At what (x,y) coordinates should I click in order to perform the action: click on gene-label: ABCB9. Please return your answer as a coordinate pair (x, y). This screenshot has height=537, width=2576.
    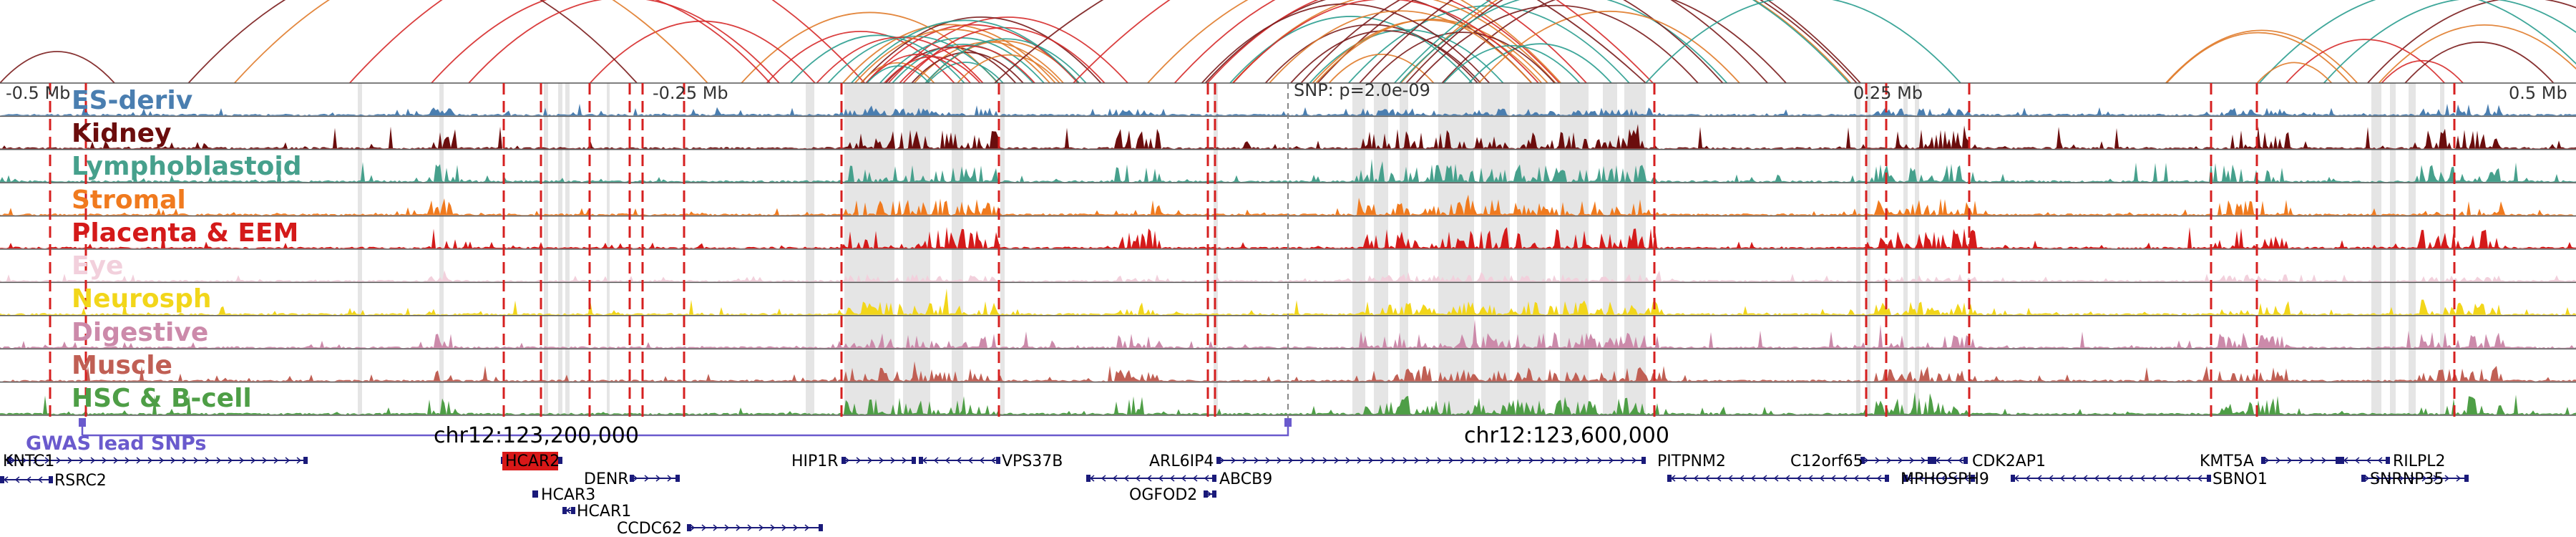
    Looking at the image, I should click on (1245, 479).